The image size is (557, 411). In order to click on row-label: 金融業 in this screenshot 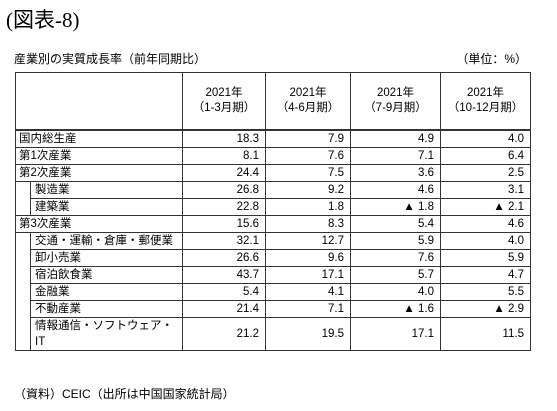, I will do `click(106, 292)`.